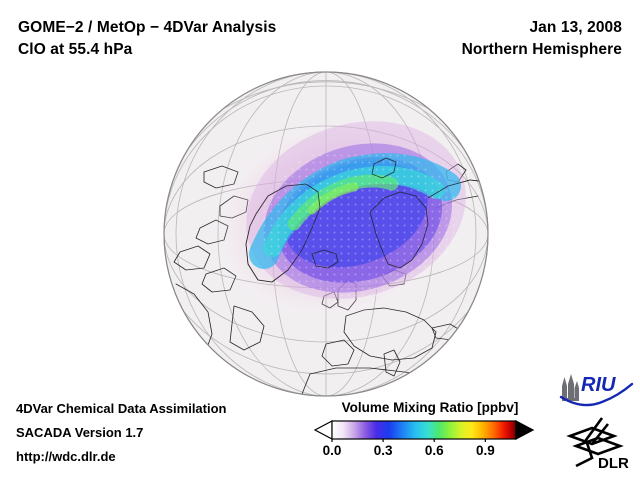 The width and height of the screenshot is (640, 480). What do you see at coordinates (434, 450) in the screenshot?
I see `colorbar-tick-label: 0.6` at bounding box center [434, 450].